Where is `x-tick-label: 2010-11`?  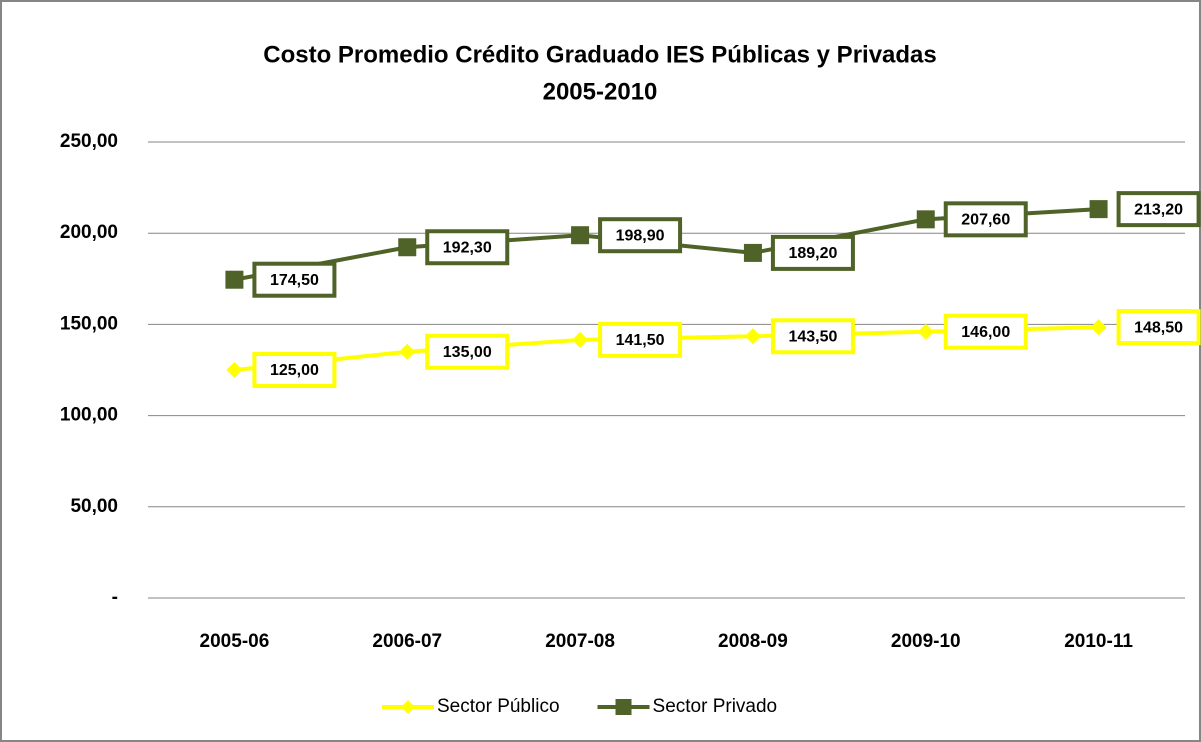 x-tick-label: 2010-11 is located at coordinates (1098, 641).